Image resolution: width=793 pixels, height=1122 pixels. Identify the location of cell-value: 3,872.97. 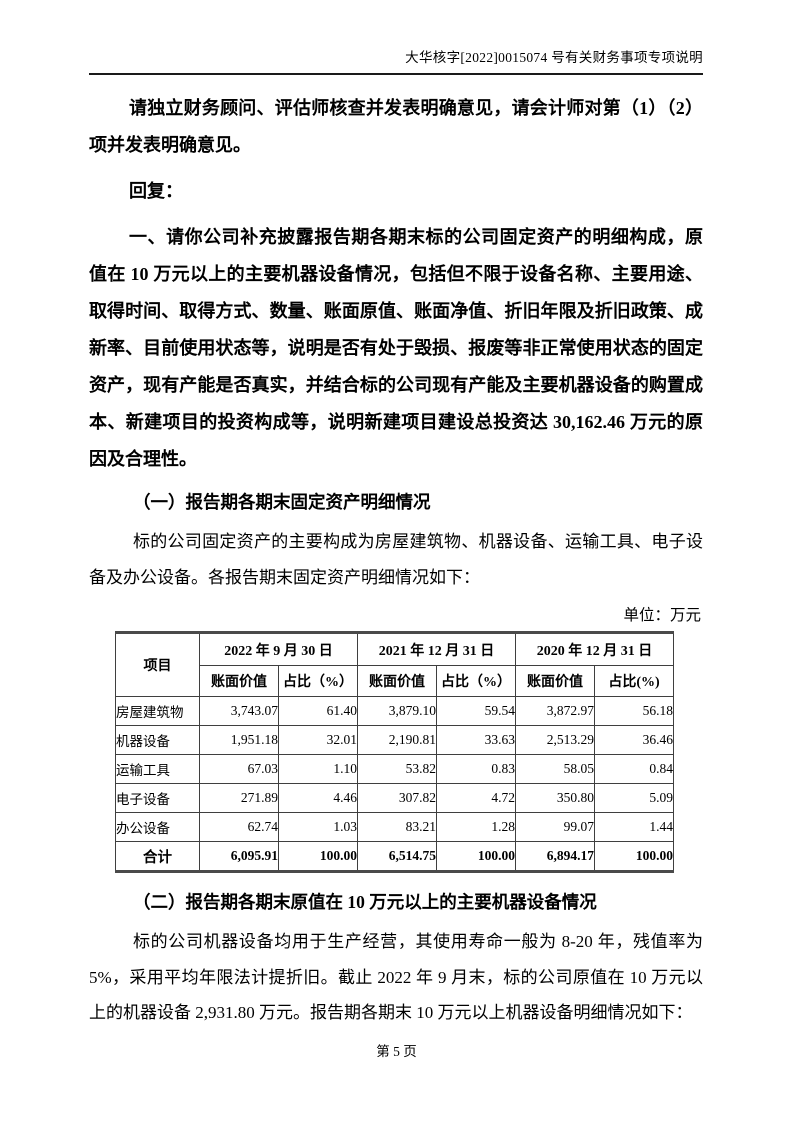
(555, 711).